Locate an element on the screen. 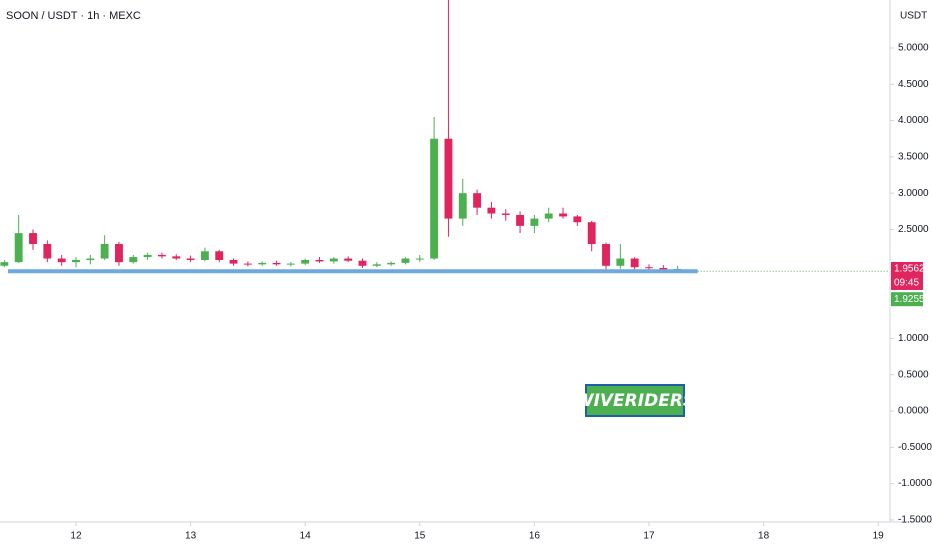  logo-text: WIVERIDERS is located at coordinates (635, 401).